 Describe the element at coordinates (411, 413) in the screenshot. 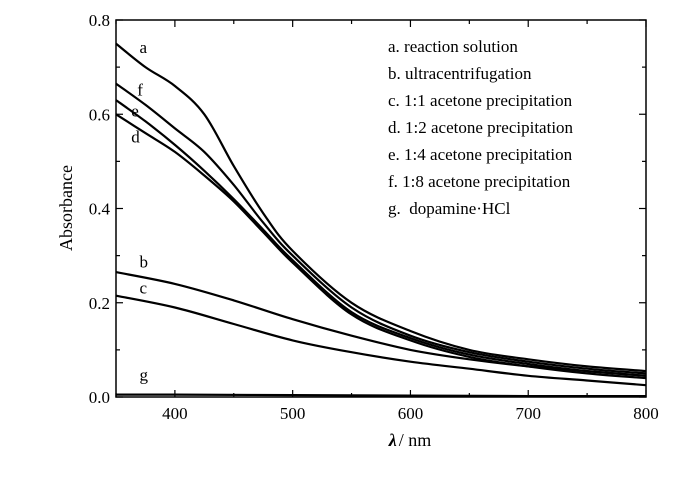

I see `x-tick-label: 600` at that location.